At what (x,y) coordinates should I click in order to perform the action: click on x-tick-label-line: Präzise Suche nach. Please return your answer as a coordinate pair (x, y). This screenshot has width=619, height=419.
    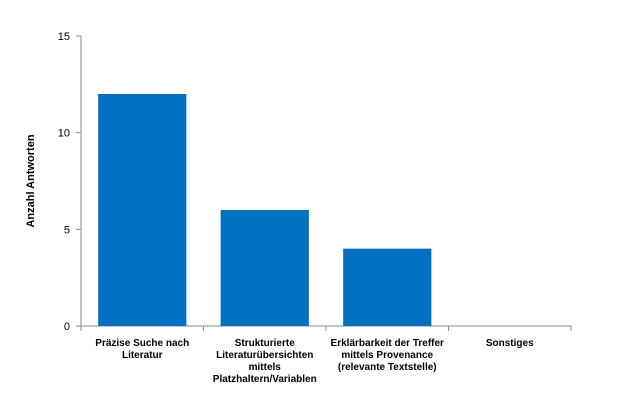
    Looking at the image, I should click on (142, 343).